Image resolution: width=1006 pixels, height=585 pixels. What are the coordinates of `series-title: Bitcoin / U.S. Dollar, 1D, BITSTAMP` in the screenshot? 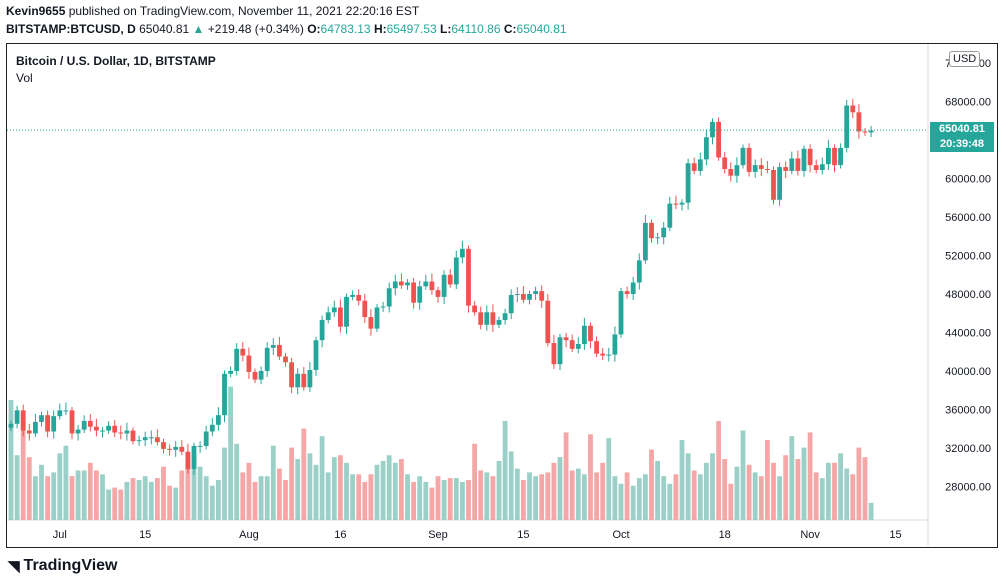 It's located at (116, 61).